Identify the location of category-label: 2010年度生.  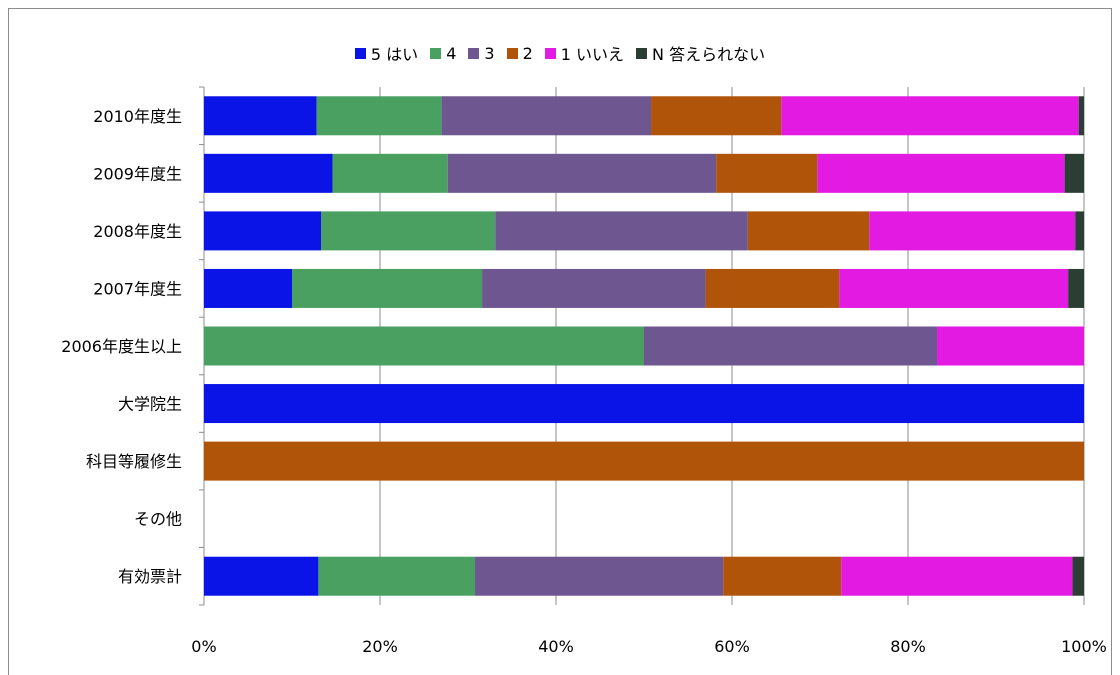
(137, 116).